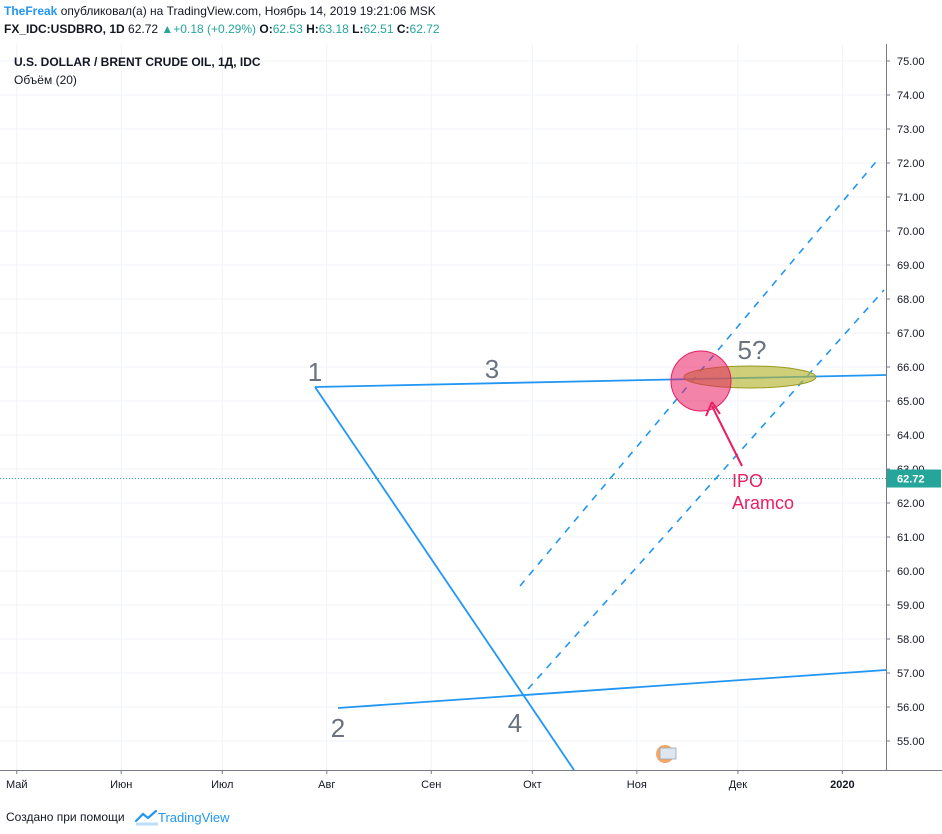 The width and height of the screenshot is (942, 834). Describe the element at coordinates (333, 29) in the screenshot. I see `high-value: 63.18` at that location.